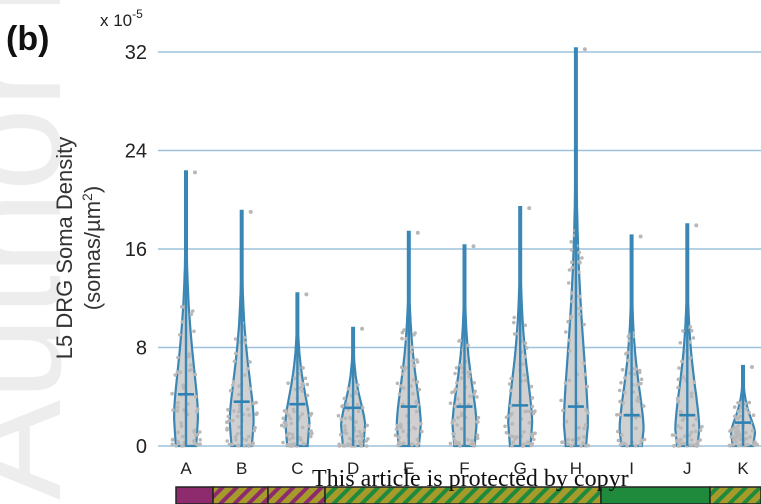 This screenshot has height=504, width=761. I want to click on violin-A, so click(186, 309).